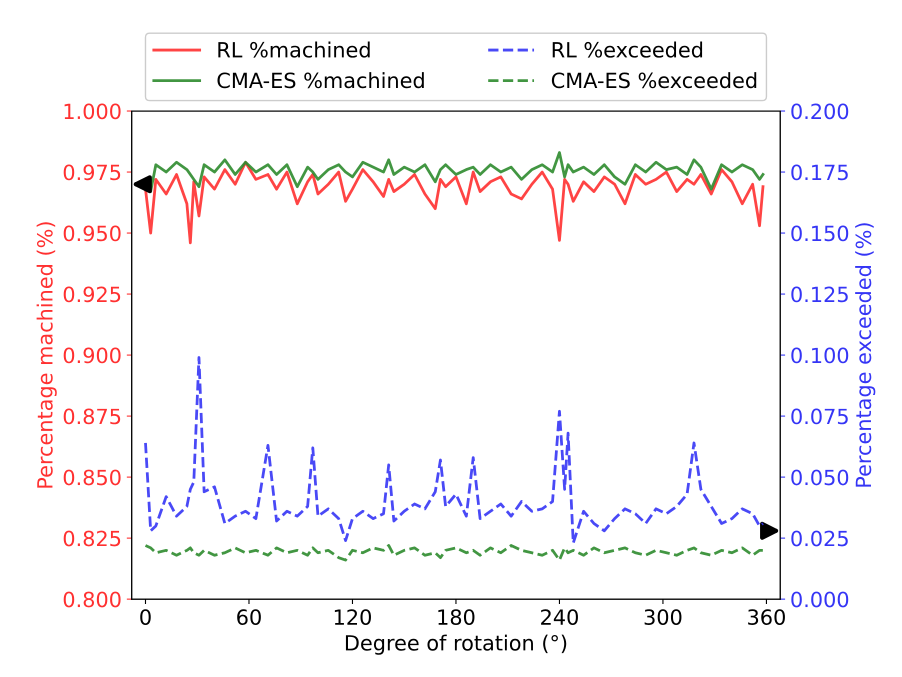 The image size is (902, 677). What do you see at coordinates (320, 80) in the screenshot?
I see `legend-label: CMA-ES %machined` at bounding box center [320, 80].